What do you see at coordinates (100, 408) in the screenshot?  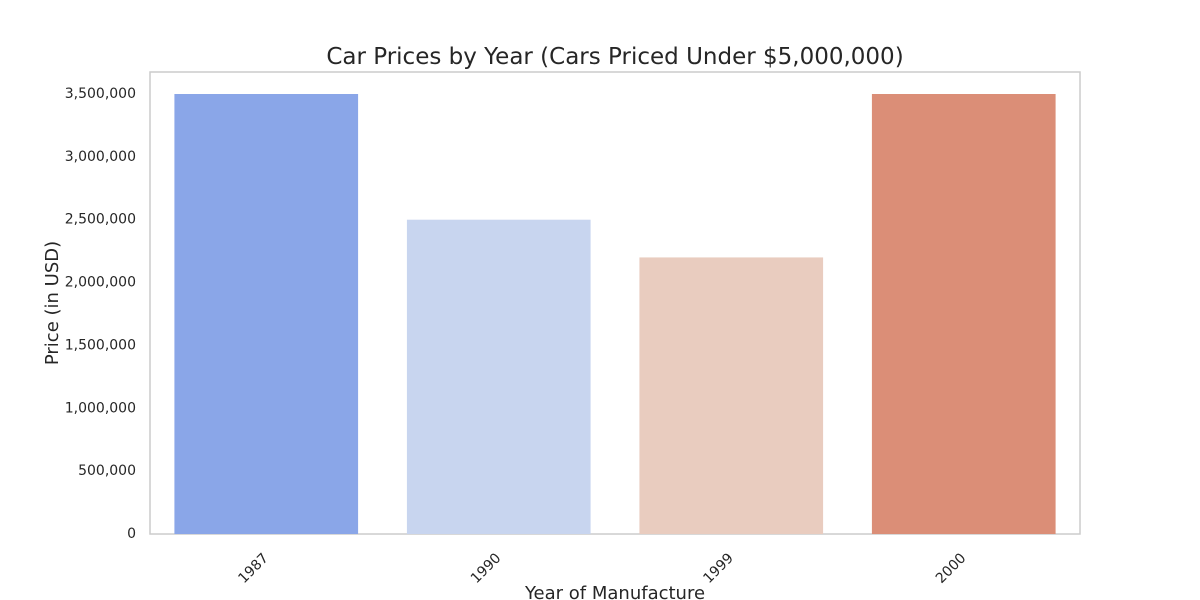 I see `y-tick-label: 1,000,000` at bounding box center [100, 408].